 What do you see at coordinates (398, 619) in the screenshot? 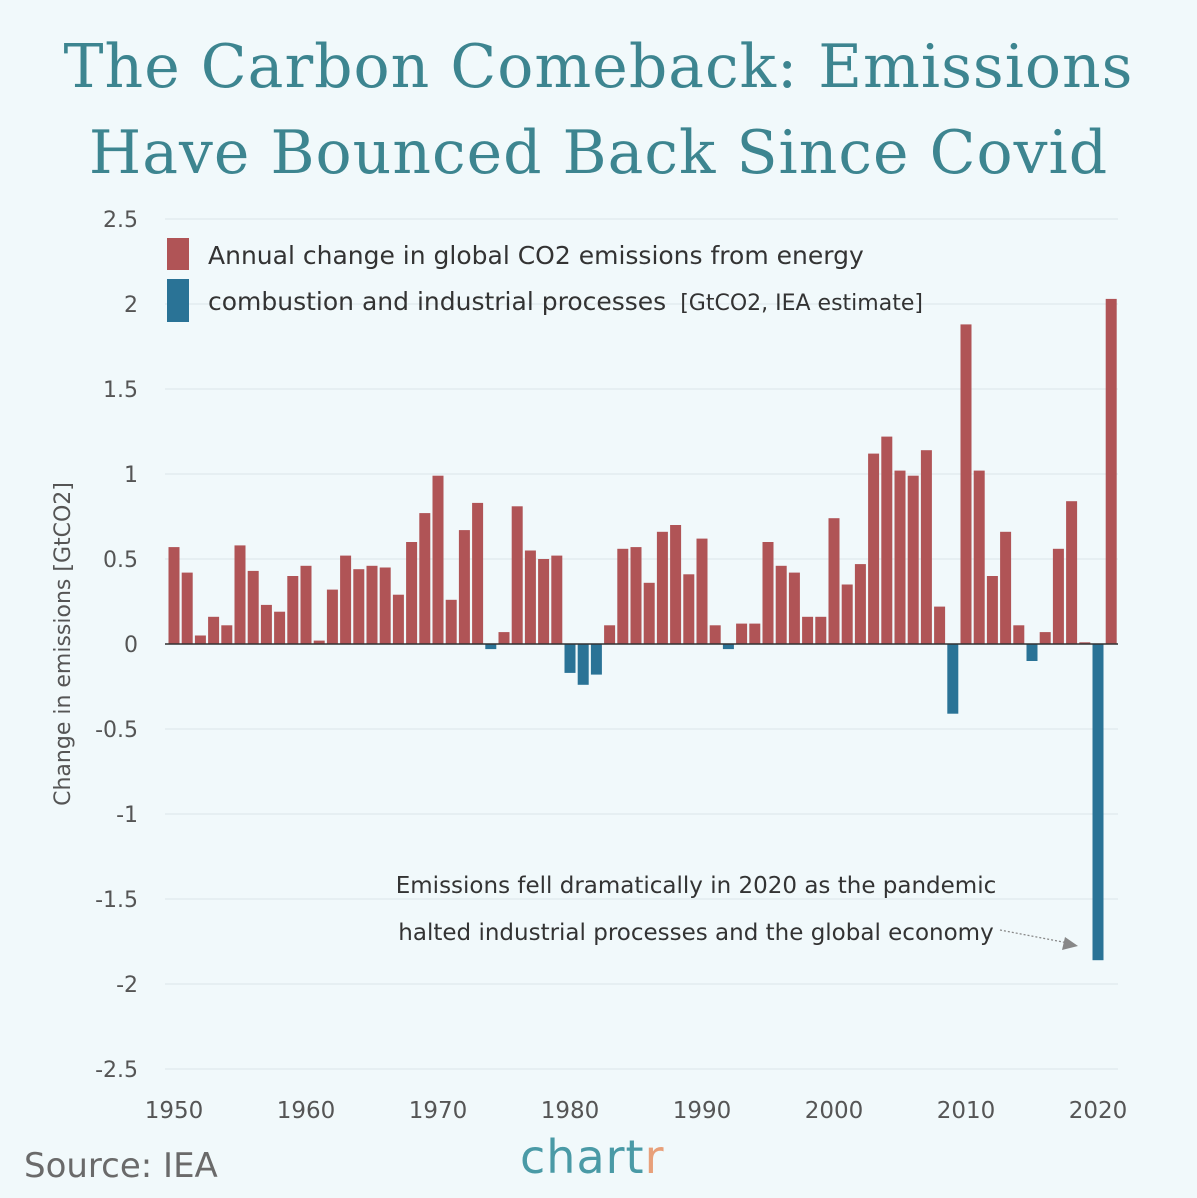
I see `bar-1967` at bounding box center [398, 619].